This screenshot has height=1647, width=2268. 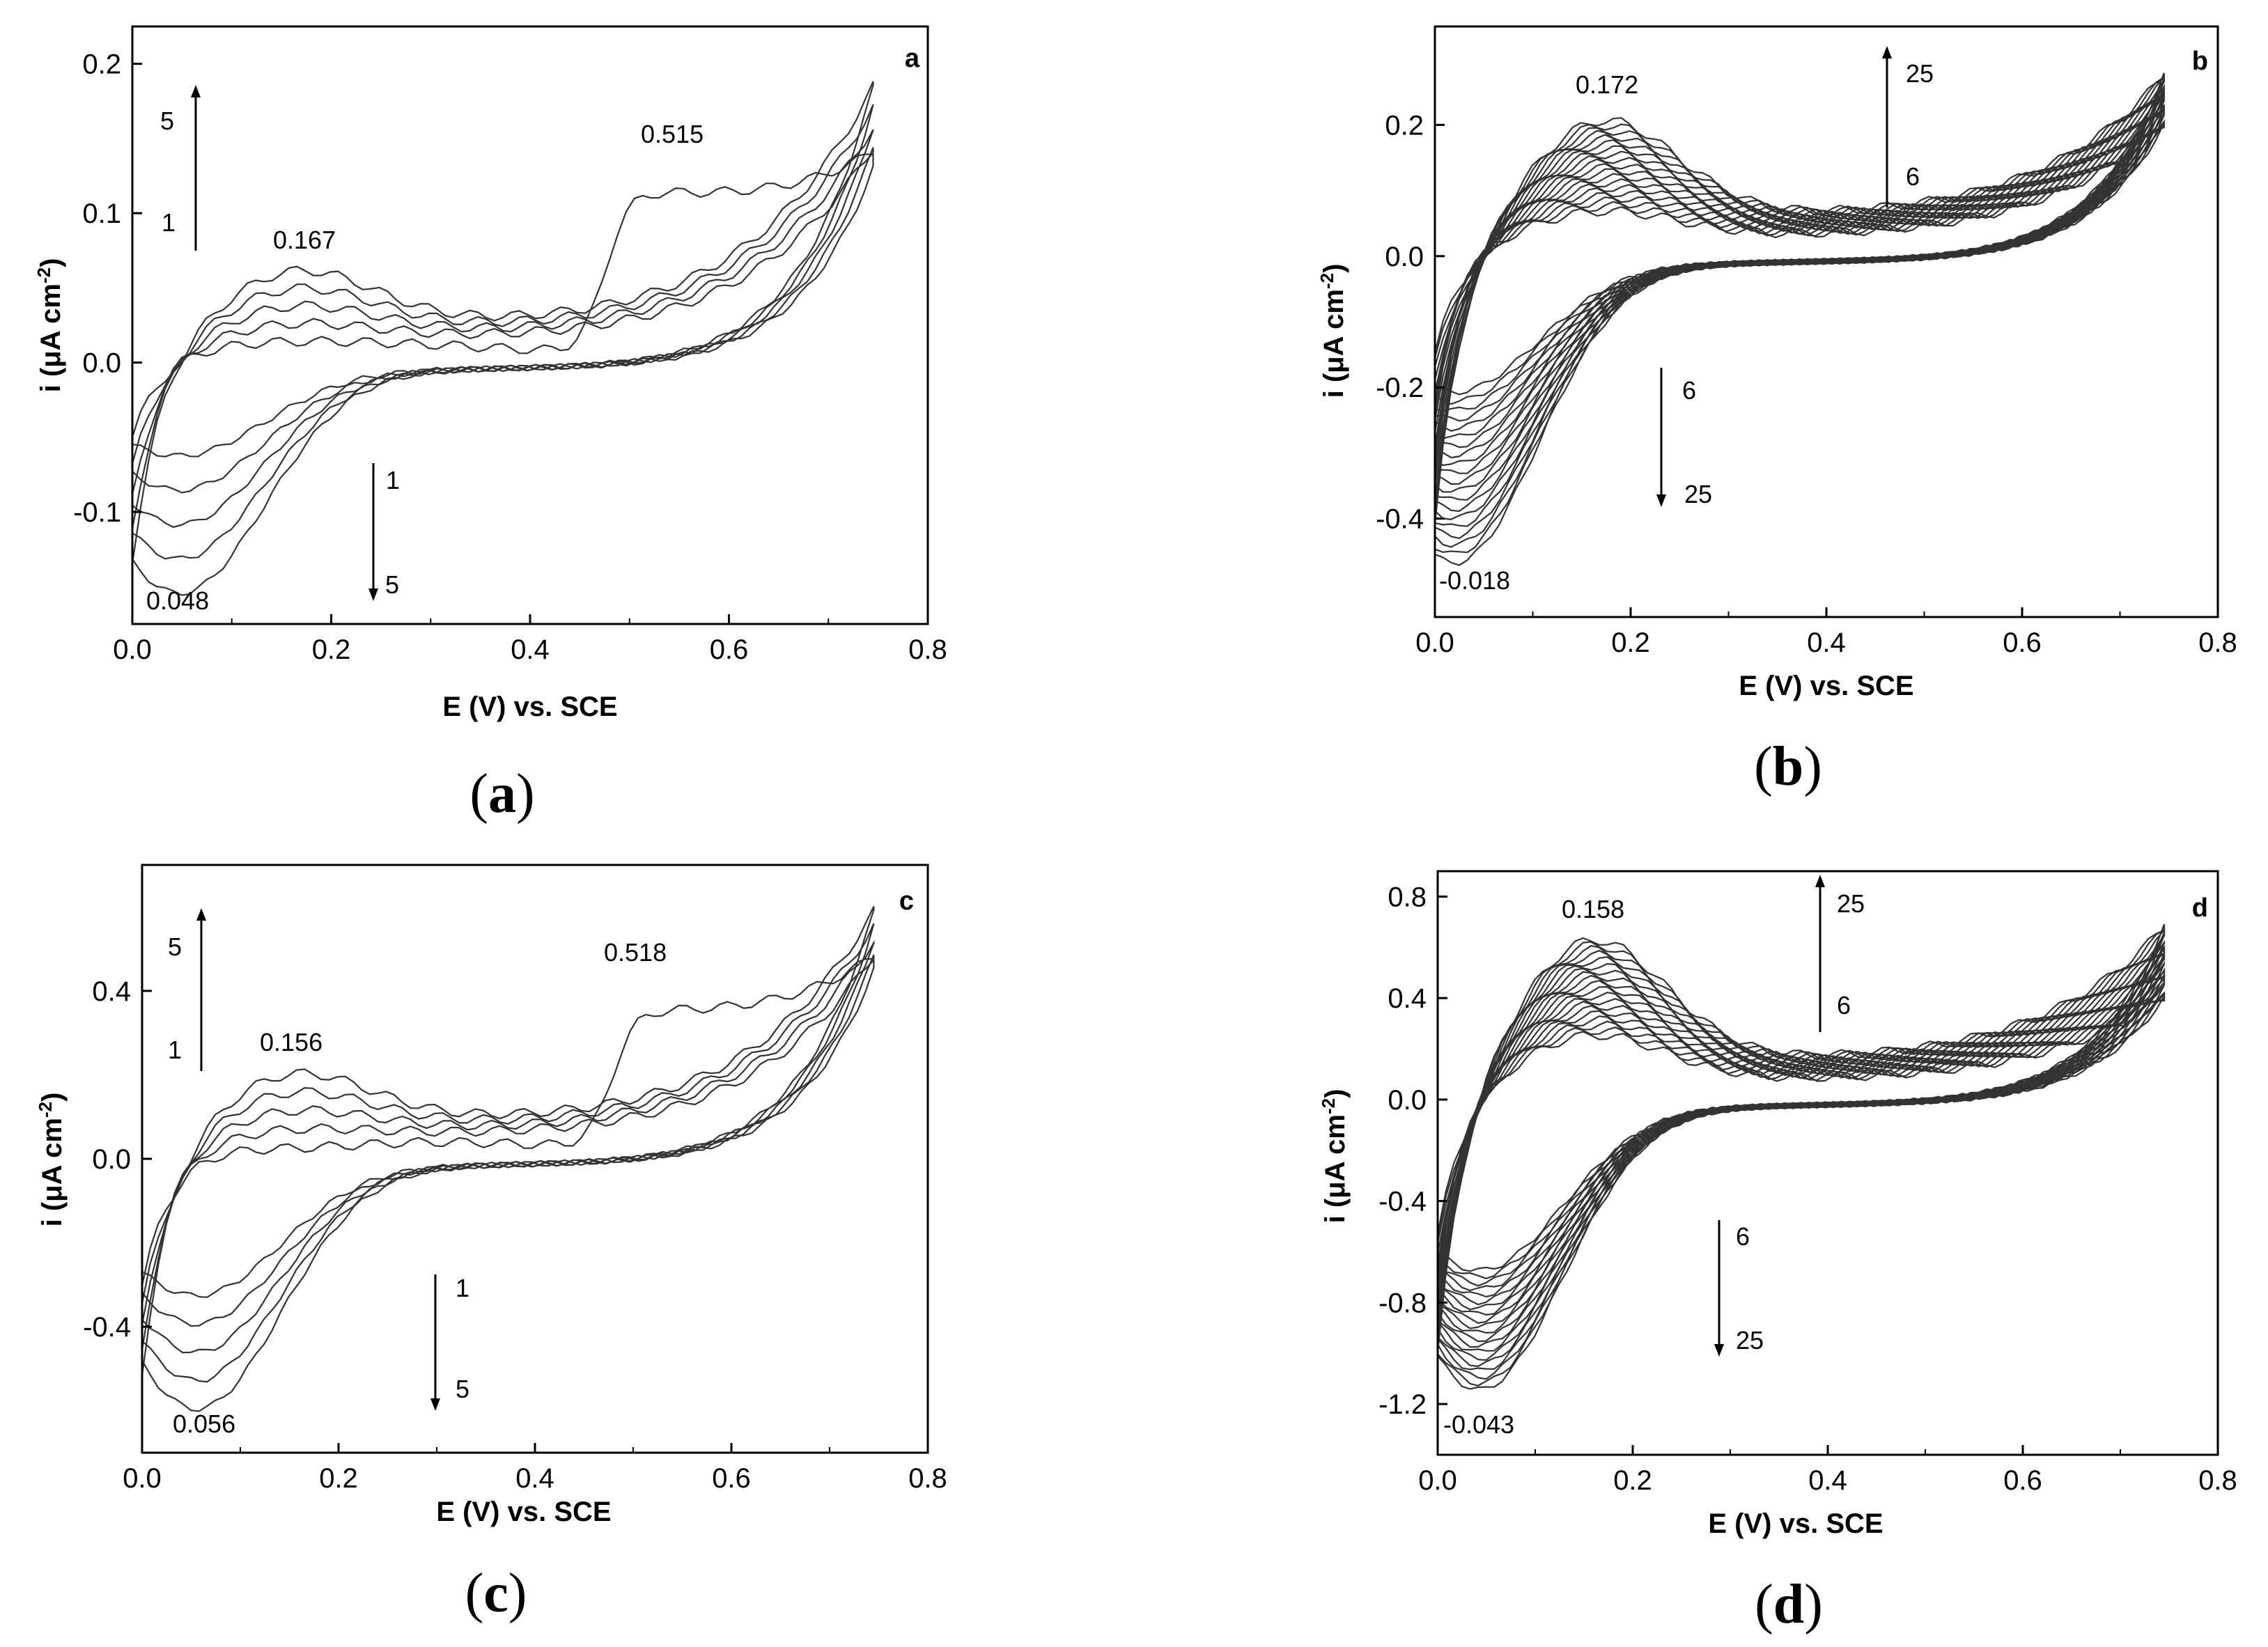 I want to click on panel-caption: (a), so click(x=501, y=794).